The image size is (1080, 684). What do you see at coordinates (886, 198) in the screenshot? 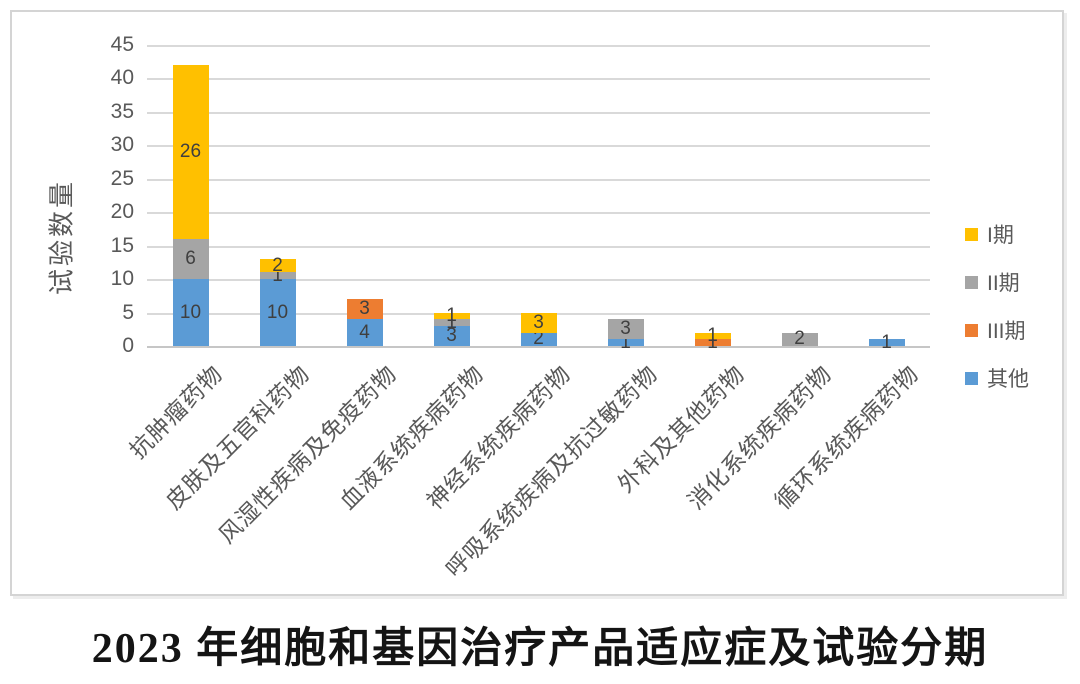
I see `bar-group: 1` at bounding box center [886, 198].